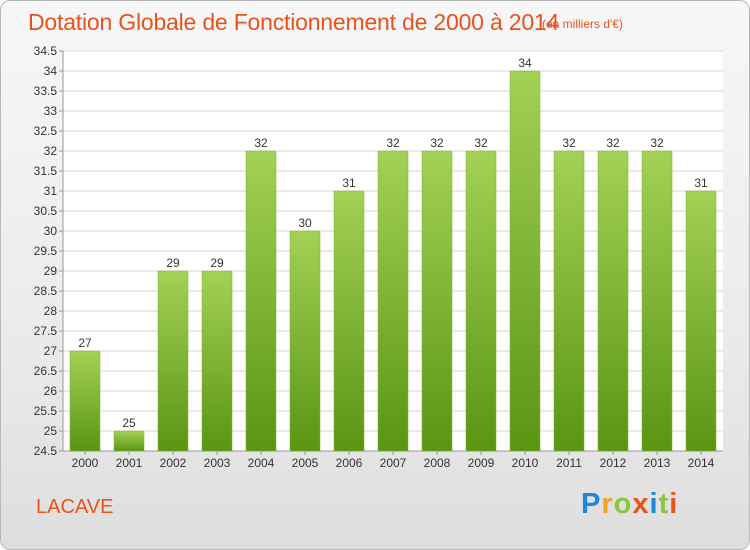 The height and width of the screenshot is (550, 750). I want to click on bar-2009, so click(481, 301).